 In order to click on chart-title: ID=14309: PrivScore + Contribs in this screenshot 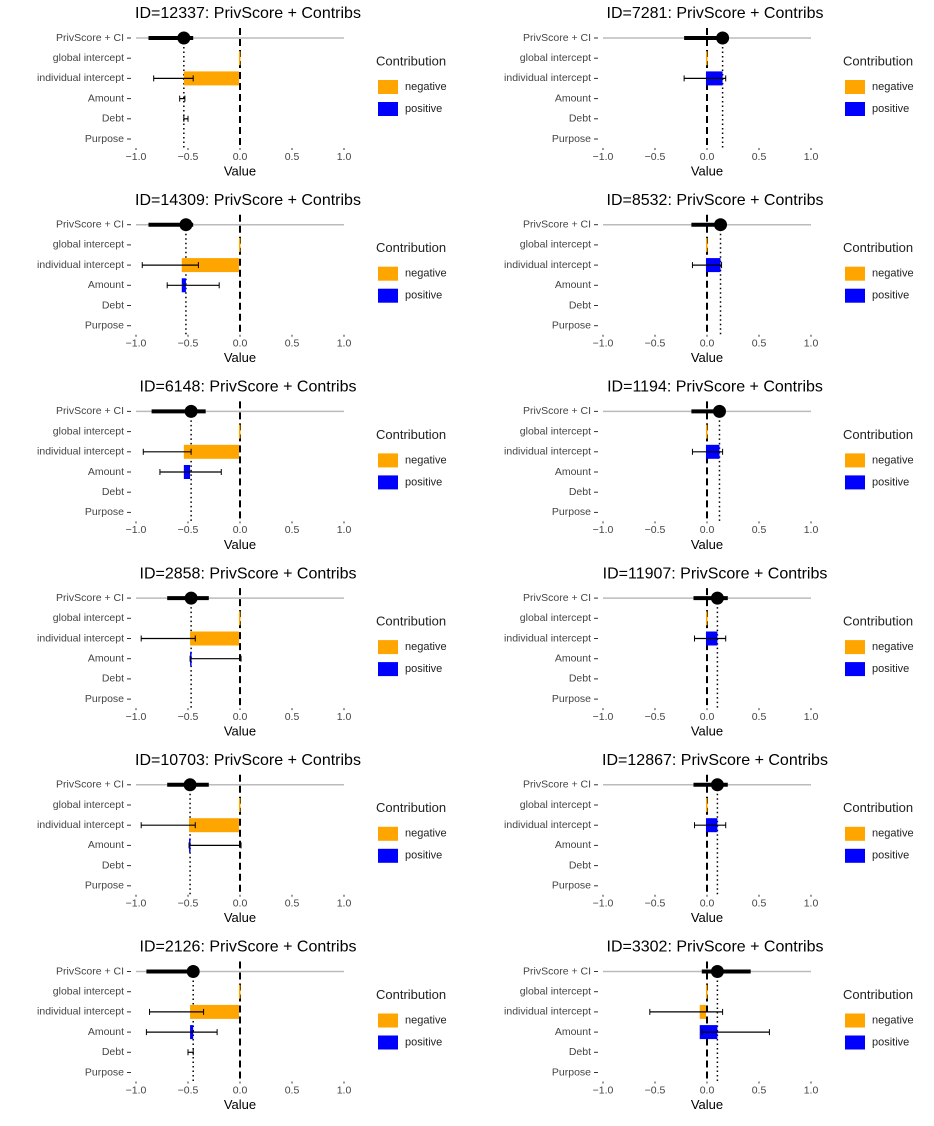, I will do `click(248, 200)`.